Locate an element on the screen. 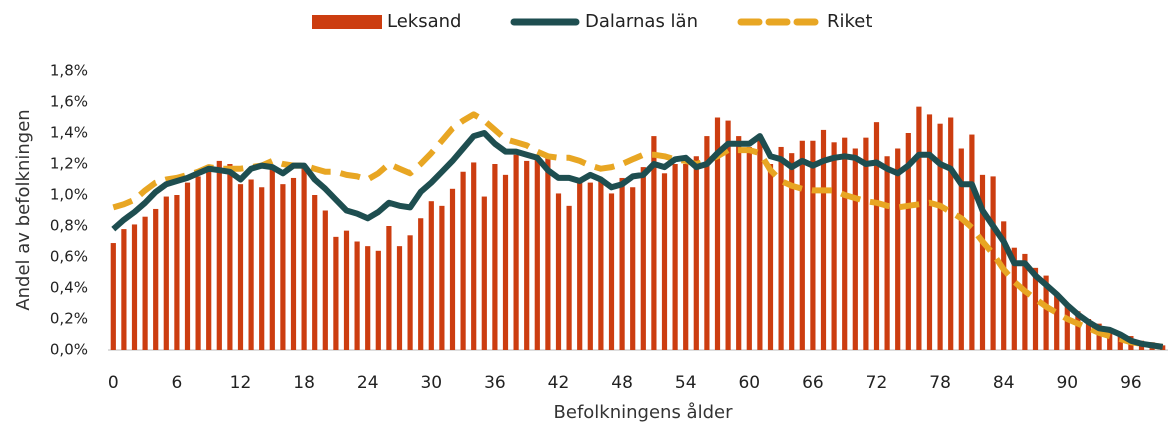  y-tick-label: 0,6% is located at coordinates (69, 257).